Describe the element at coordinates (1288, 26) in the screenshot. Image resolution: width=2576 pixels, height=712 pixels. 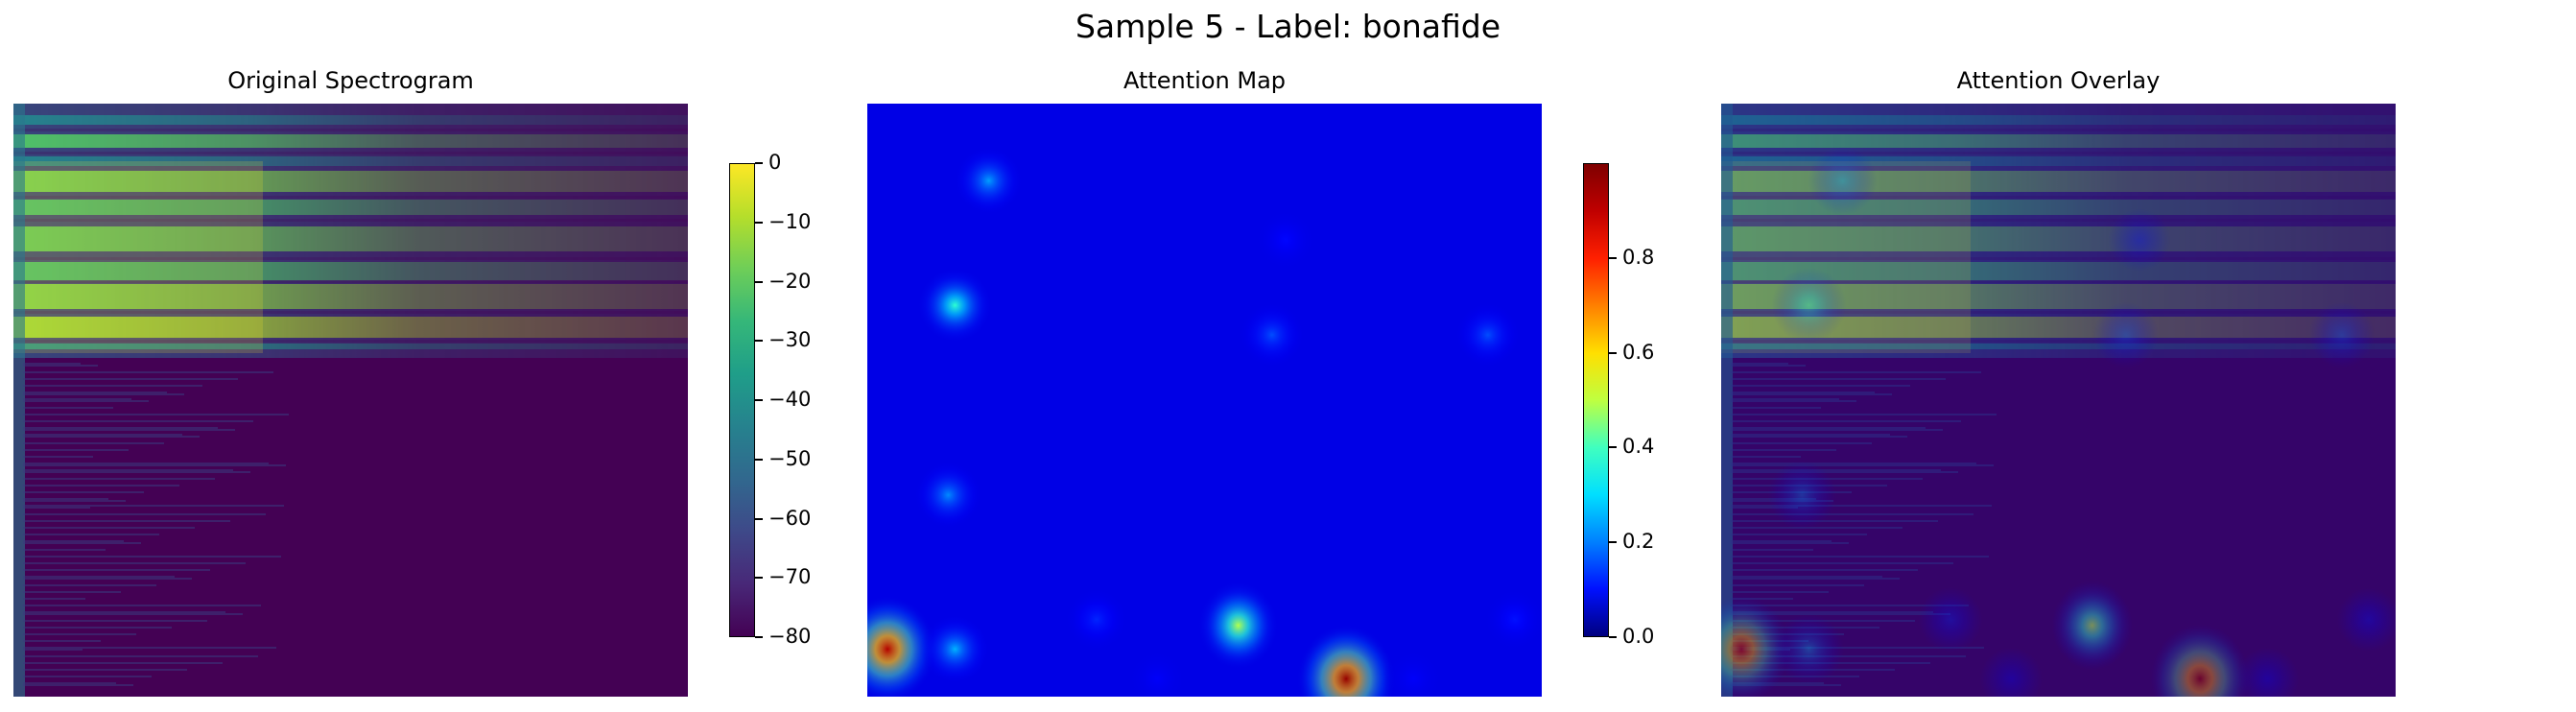
I see `figure-title: Sample 5 - Label: bonafide` at that location.